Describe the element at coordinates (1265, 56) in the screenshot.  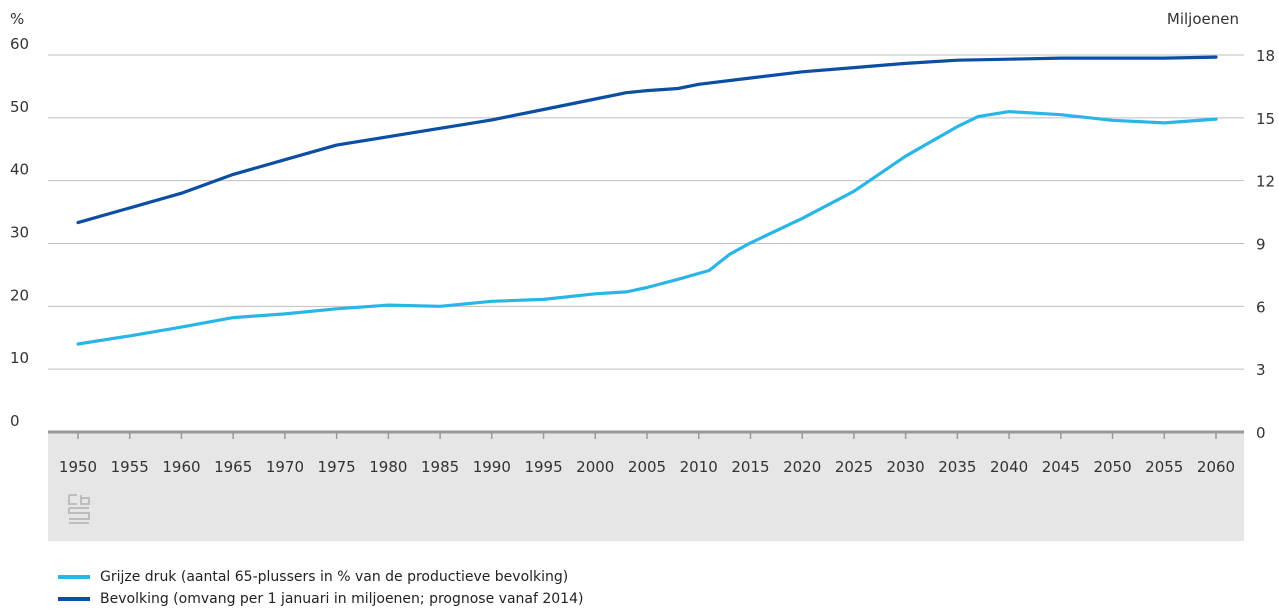
I see `right-axis-tick-label: 18` at that location.